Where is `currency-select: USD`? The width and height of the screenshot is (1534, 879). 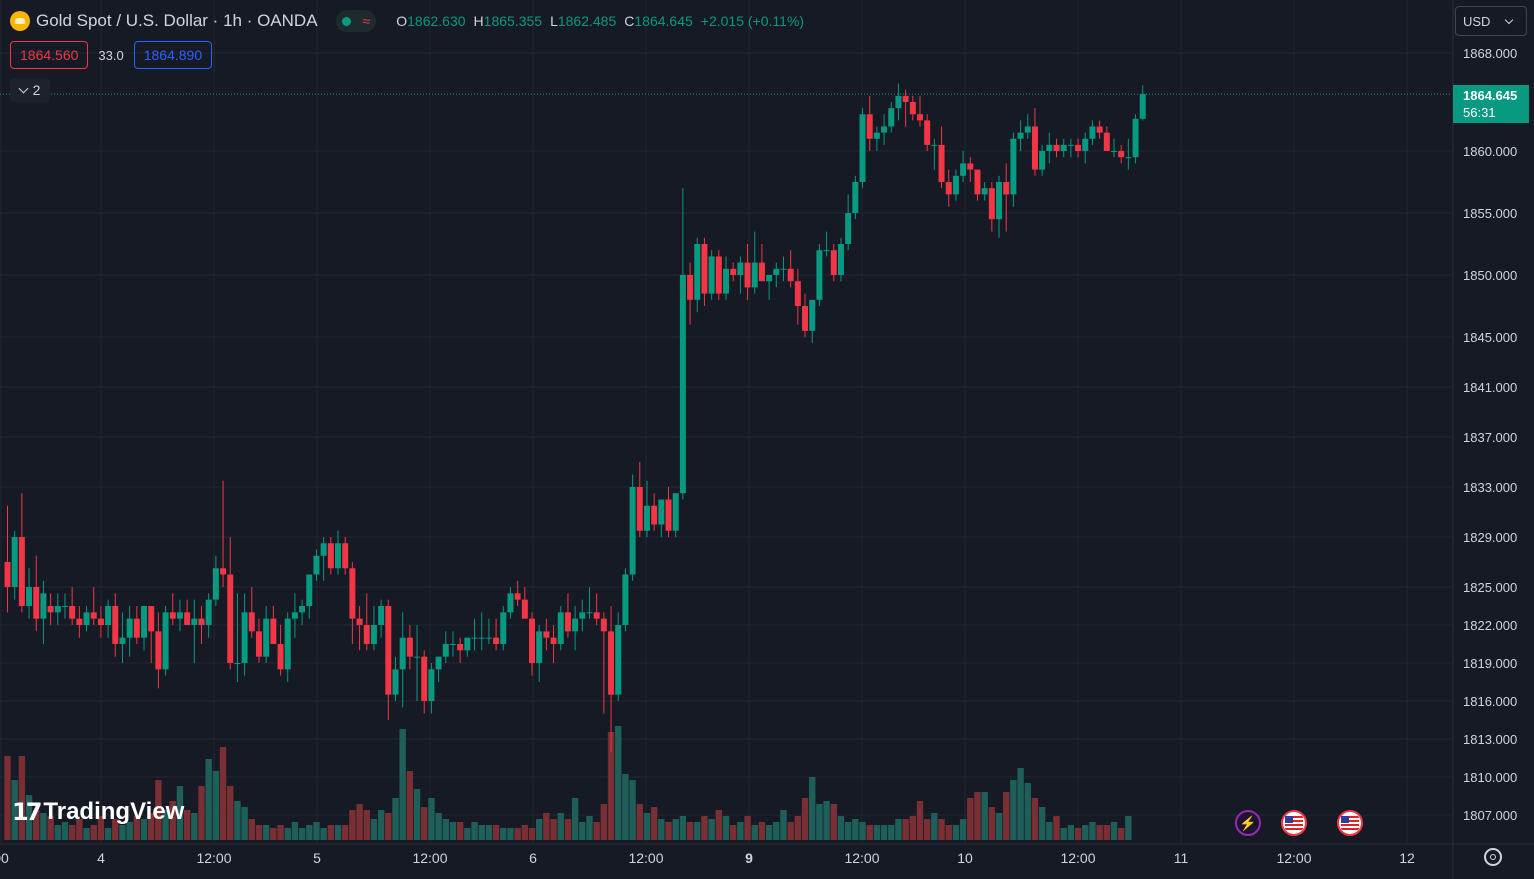
currency-select: USD is located at coordinates (1491, 21).